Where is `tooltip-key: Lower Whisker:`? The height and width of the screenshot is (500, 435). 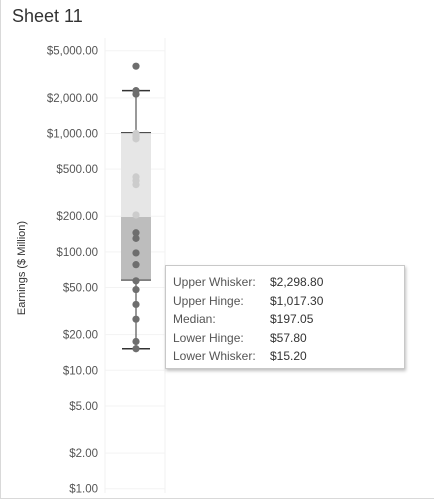
tooltip-key: Lower Whisker: is located at coordinates (221, 356).